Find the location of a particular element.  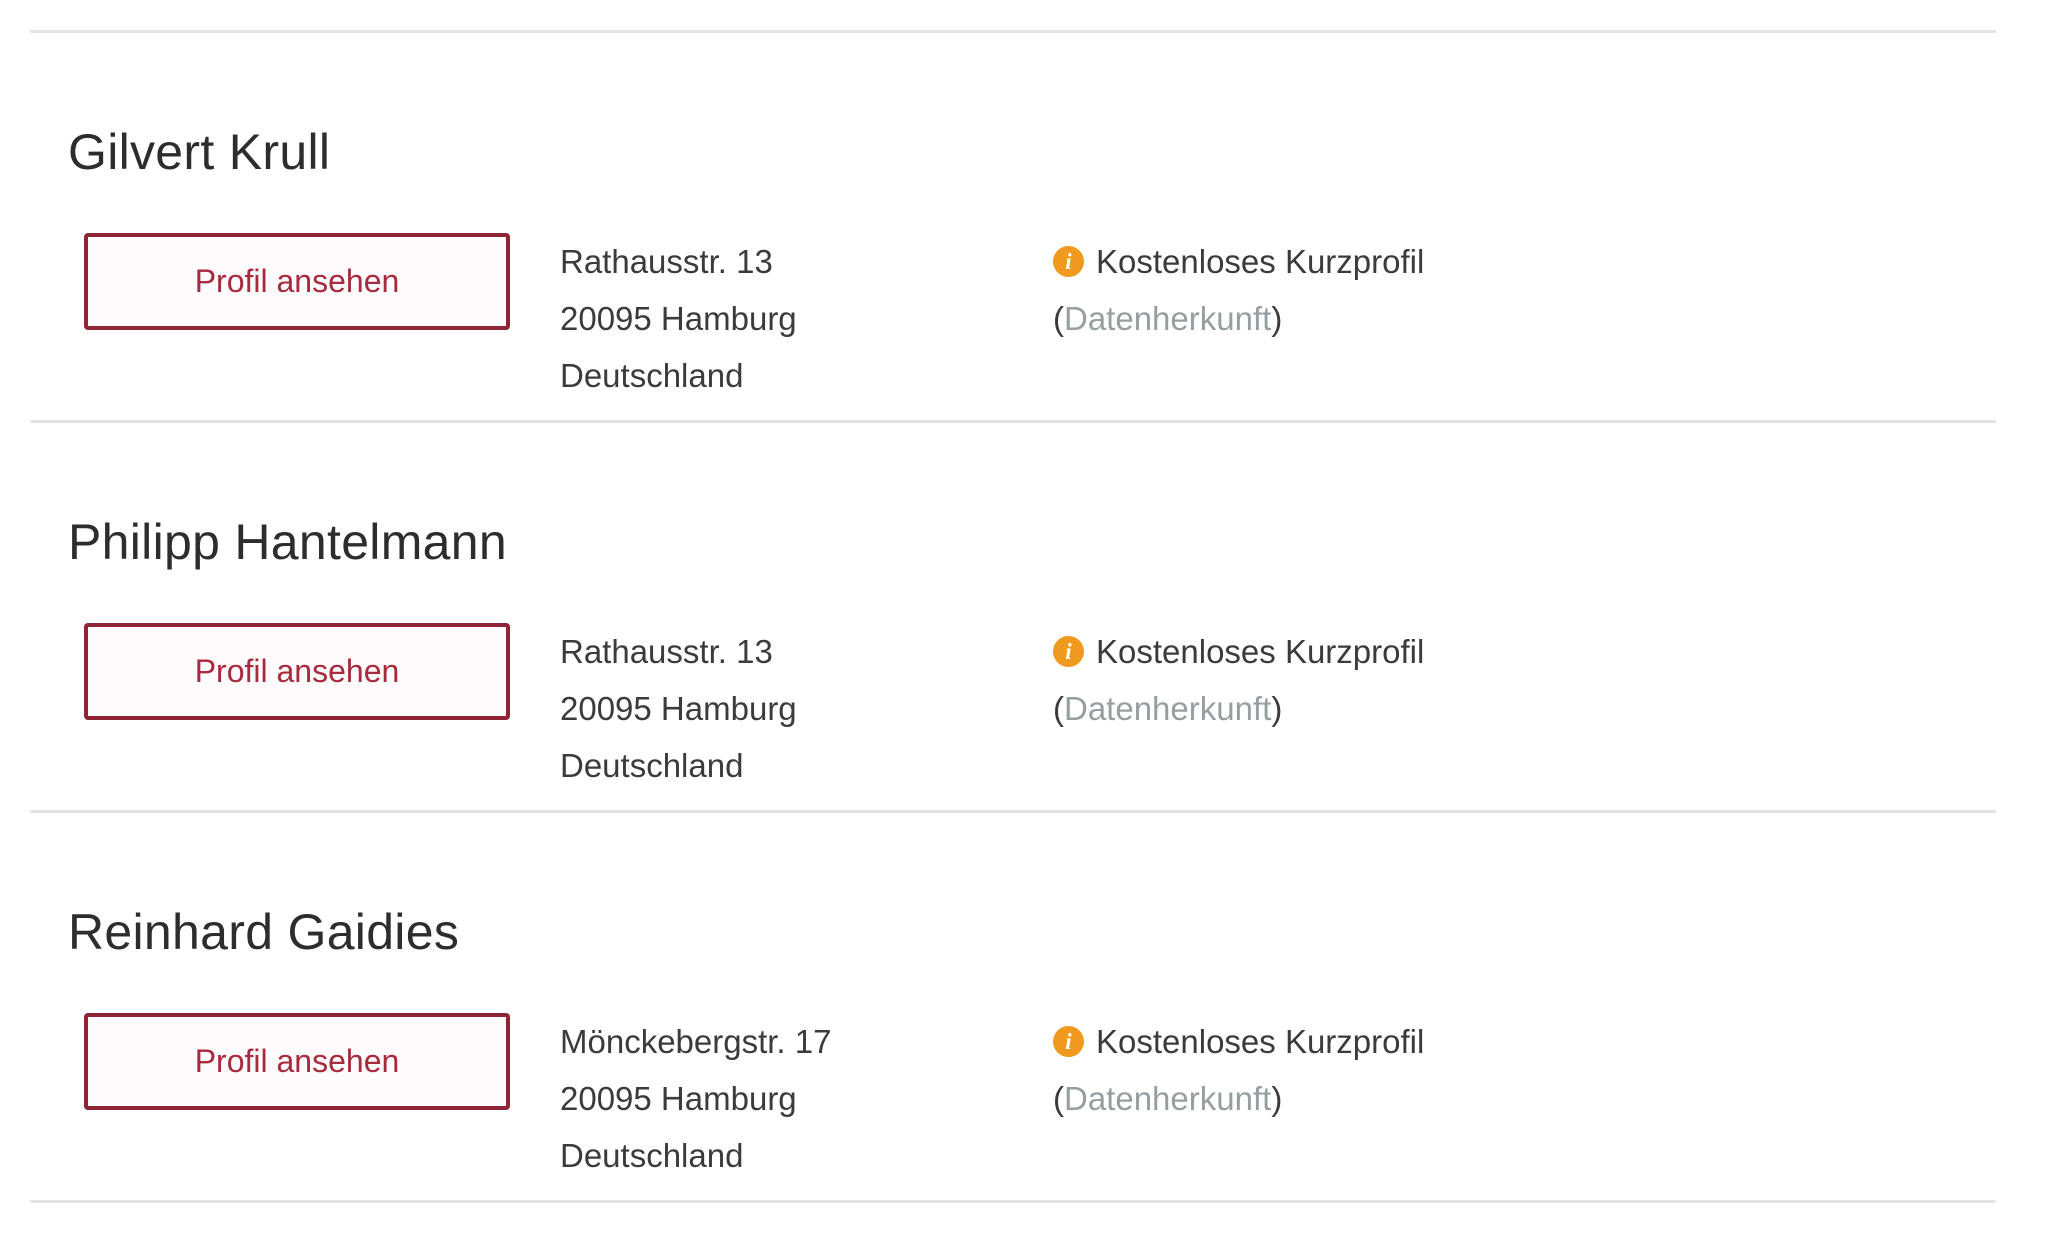

address-street: Mönckebergstr. 17 is located at coordinates (696, 1041).